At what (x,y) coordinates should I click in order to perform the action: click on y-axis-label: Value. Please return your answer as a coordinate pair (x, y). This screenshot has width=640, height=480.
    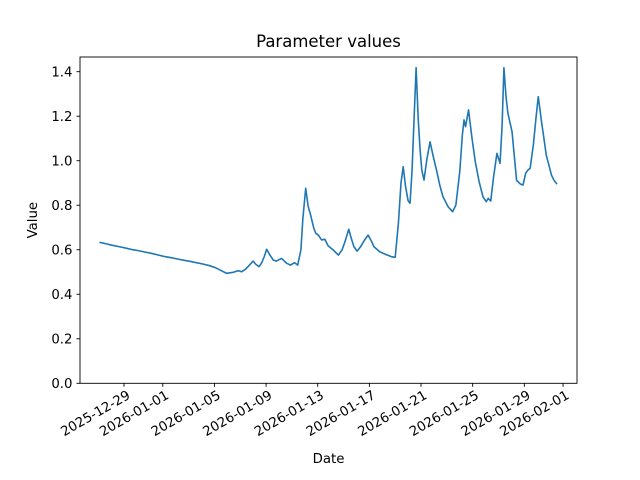
    Looking at the image, I should click on (33, 220).